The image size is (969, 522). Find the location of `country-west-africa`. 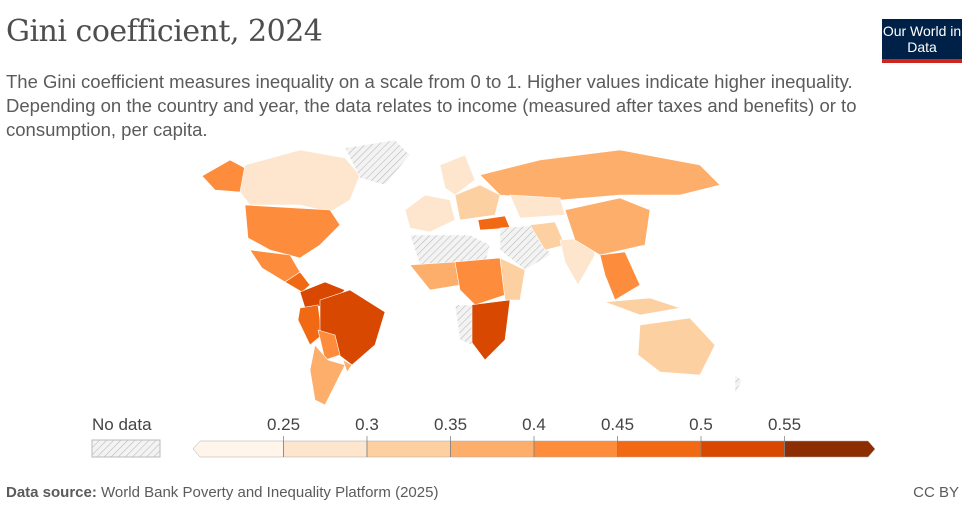

country-west-africa is located at coordinates (435, 276).